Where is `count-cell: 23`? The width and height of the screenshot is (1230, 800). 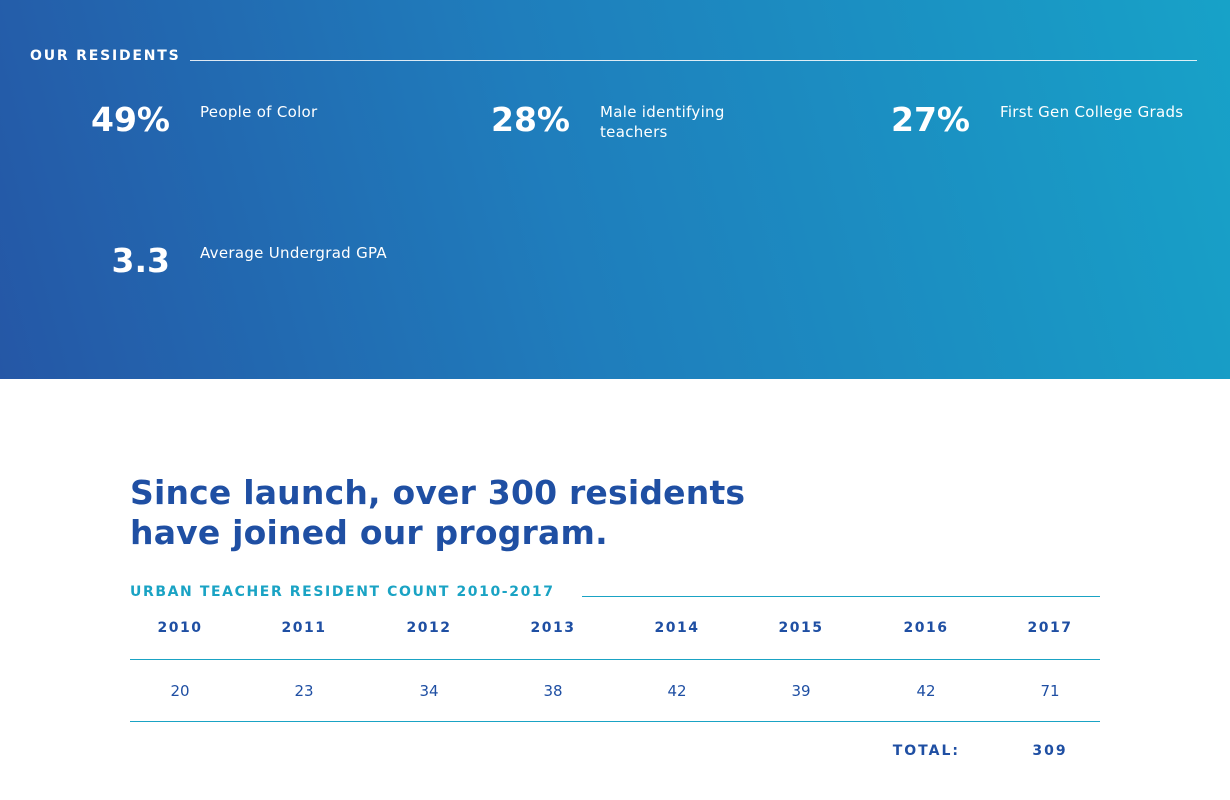 count-cell: 23 is located at coordinates (304, 691).